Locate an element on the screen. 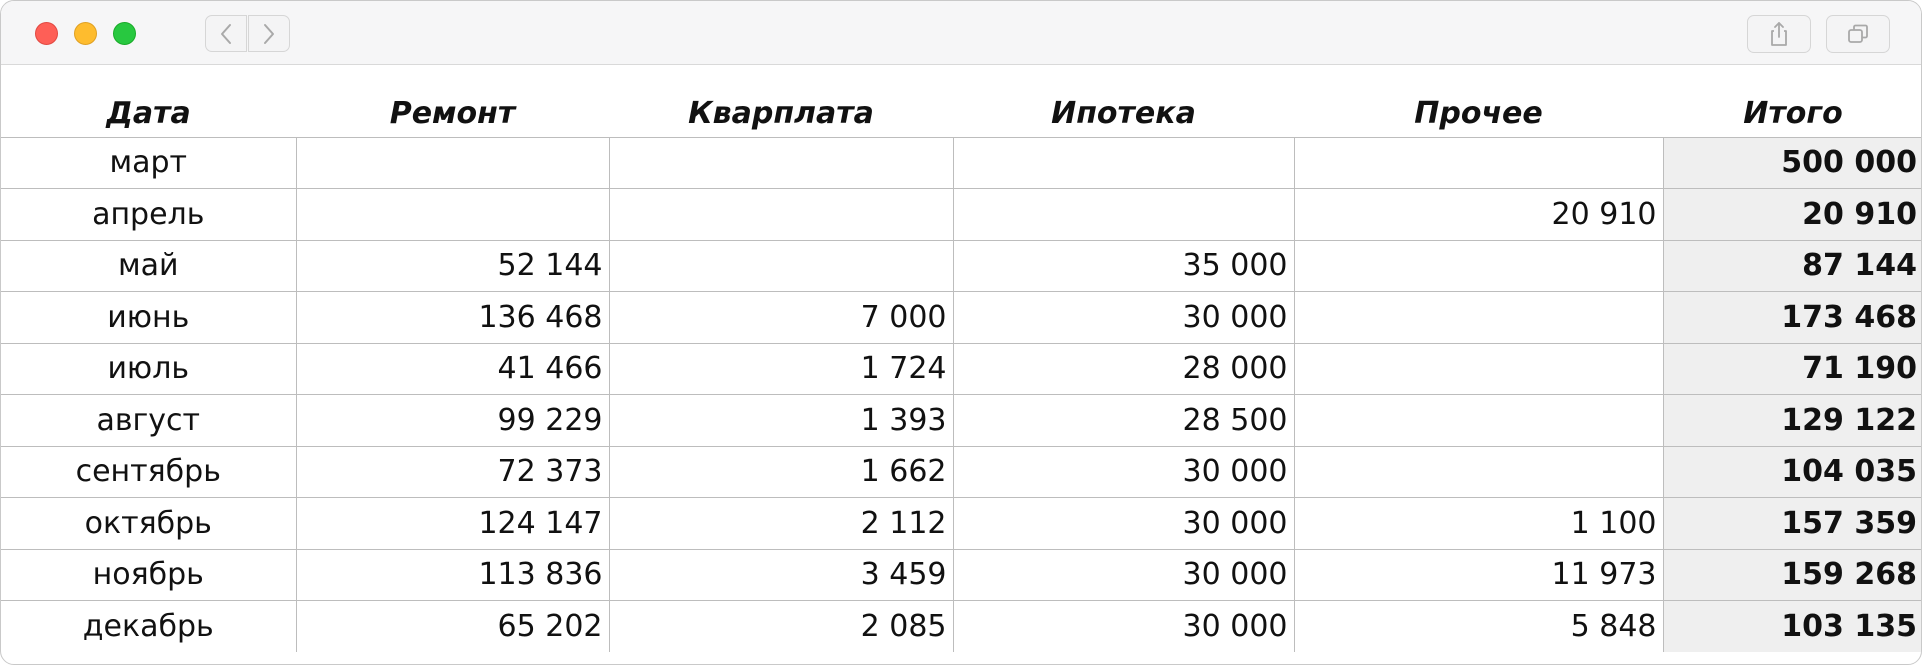 The width and height of the screenshot is (1924, 669). chevron-right-icon is located at coordinates (269, 33).